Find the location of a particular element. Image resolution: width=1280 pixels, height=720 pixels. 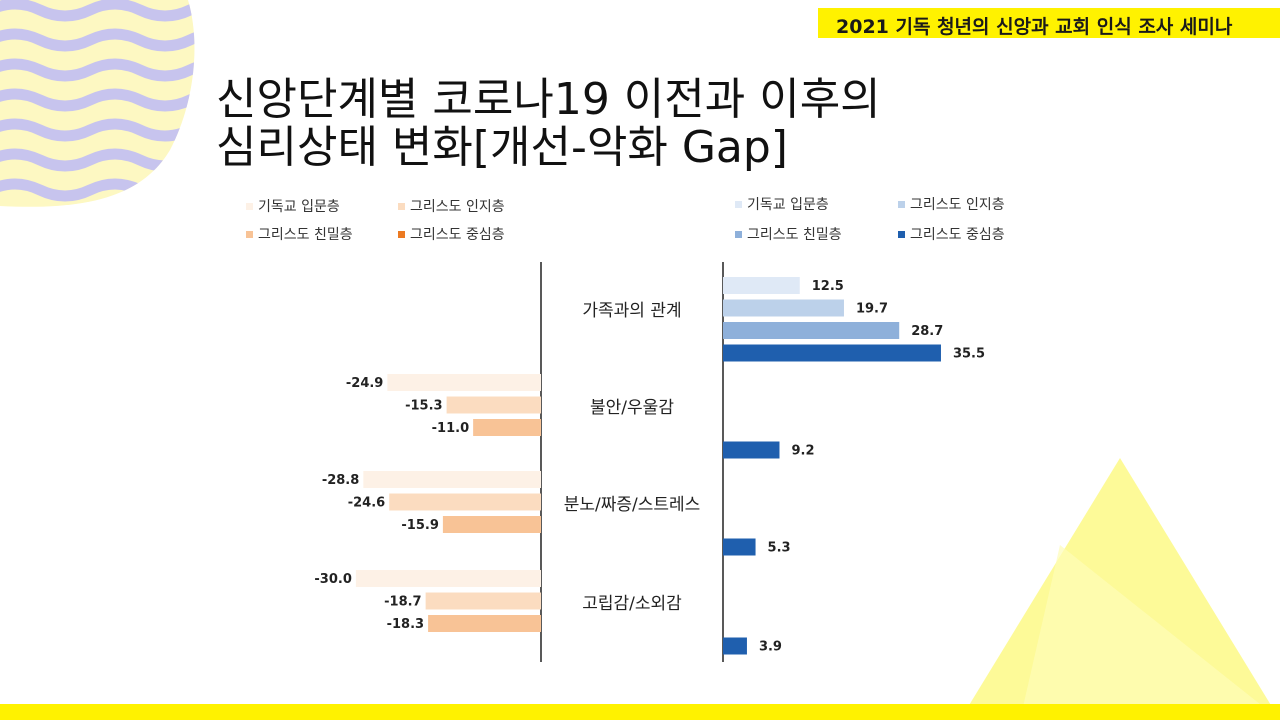

legend-label-left-3: 그리스도 중심층 is located at coordinates (457, 235).